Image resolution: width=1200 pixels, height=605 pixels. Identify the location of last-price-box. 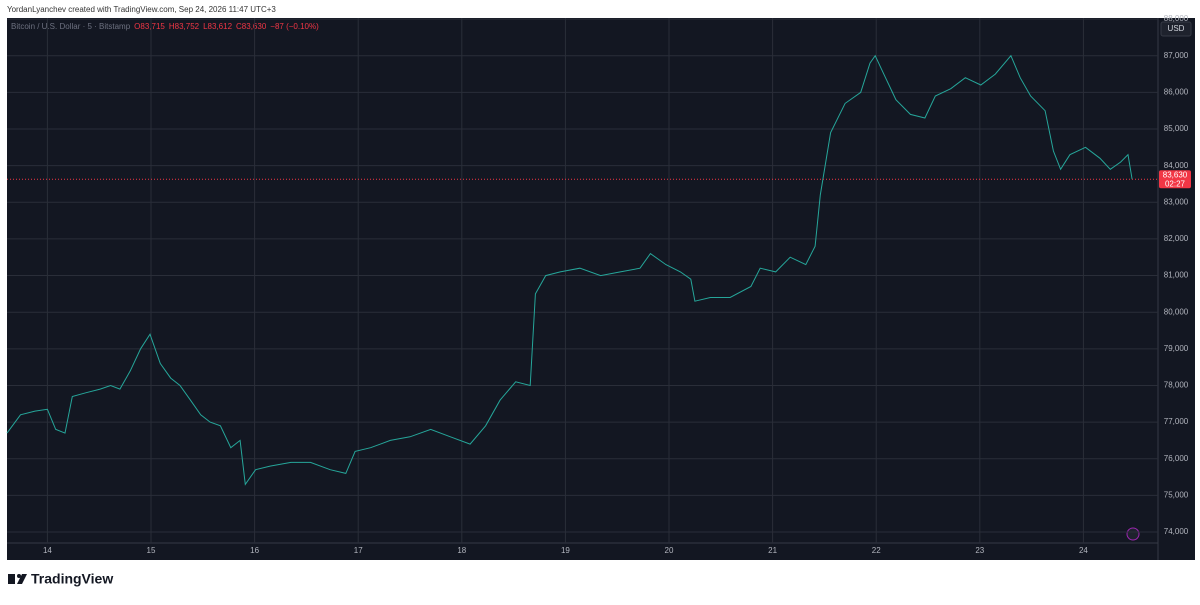
(1175, 179).